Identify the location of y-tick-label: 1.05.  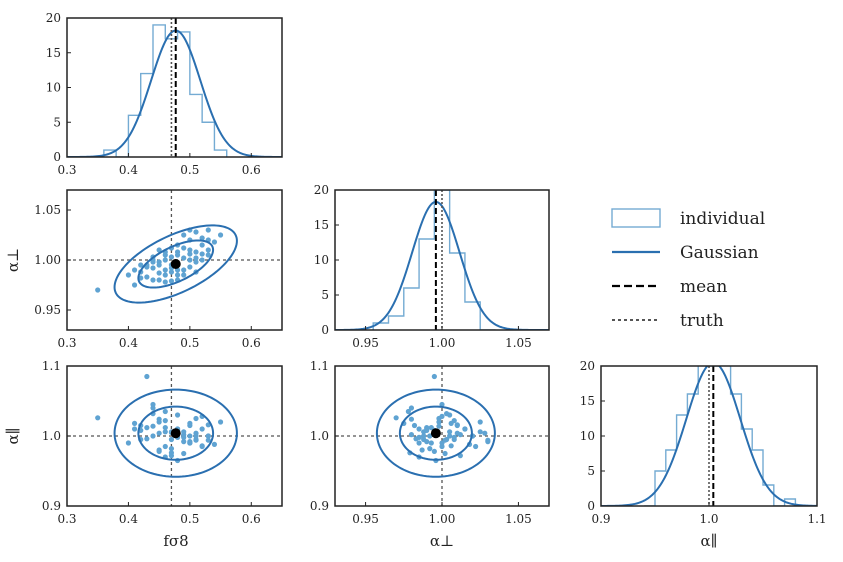
(47, 210).